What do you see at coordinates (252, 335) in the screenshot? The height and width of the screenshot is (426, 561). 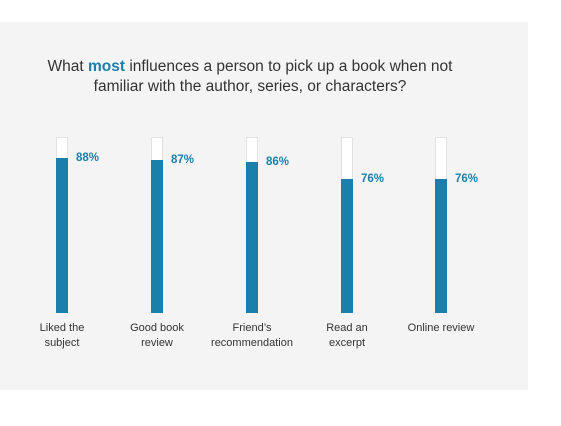 I see `x-tick-label: Friend’s recommendation` at bounding box center [252, 335].